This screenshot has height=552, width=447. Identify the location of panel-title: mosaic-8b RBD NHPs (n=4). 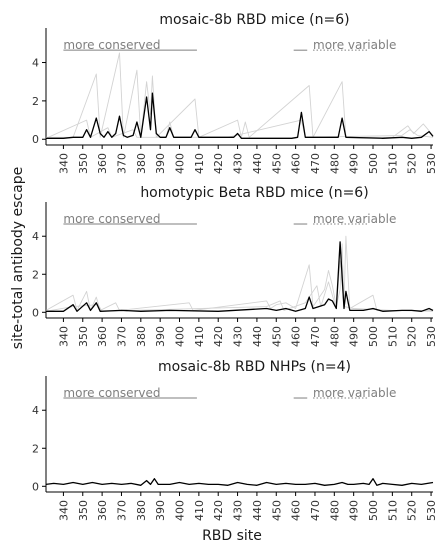
(254, 367).